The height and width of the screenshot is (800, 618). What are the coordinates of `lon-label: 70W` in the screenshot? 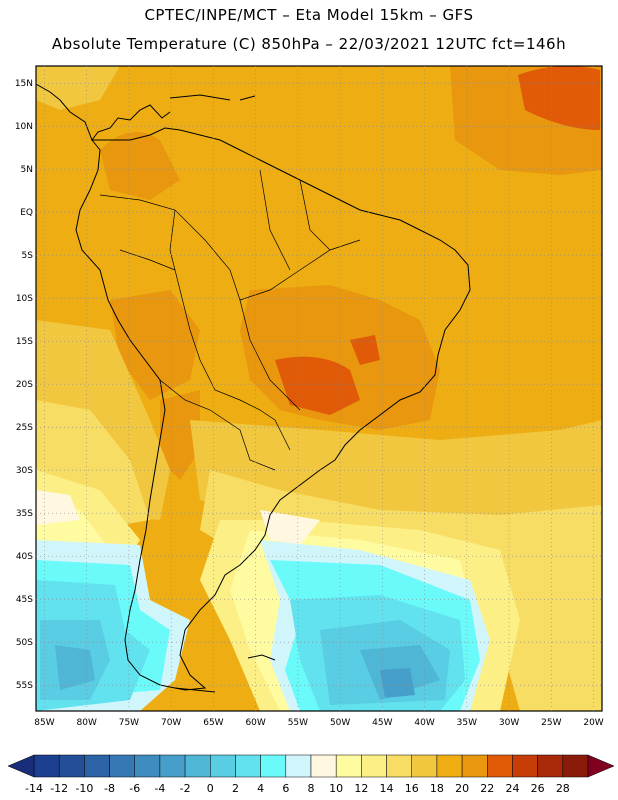 It's located at (171, 723).